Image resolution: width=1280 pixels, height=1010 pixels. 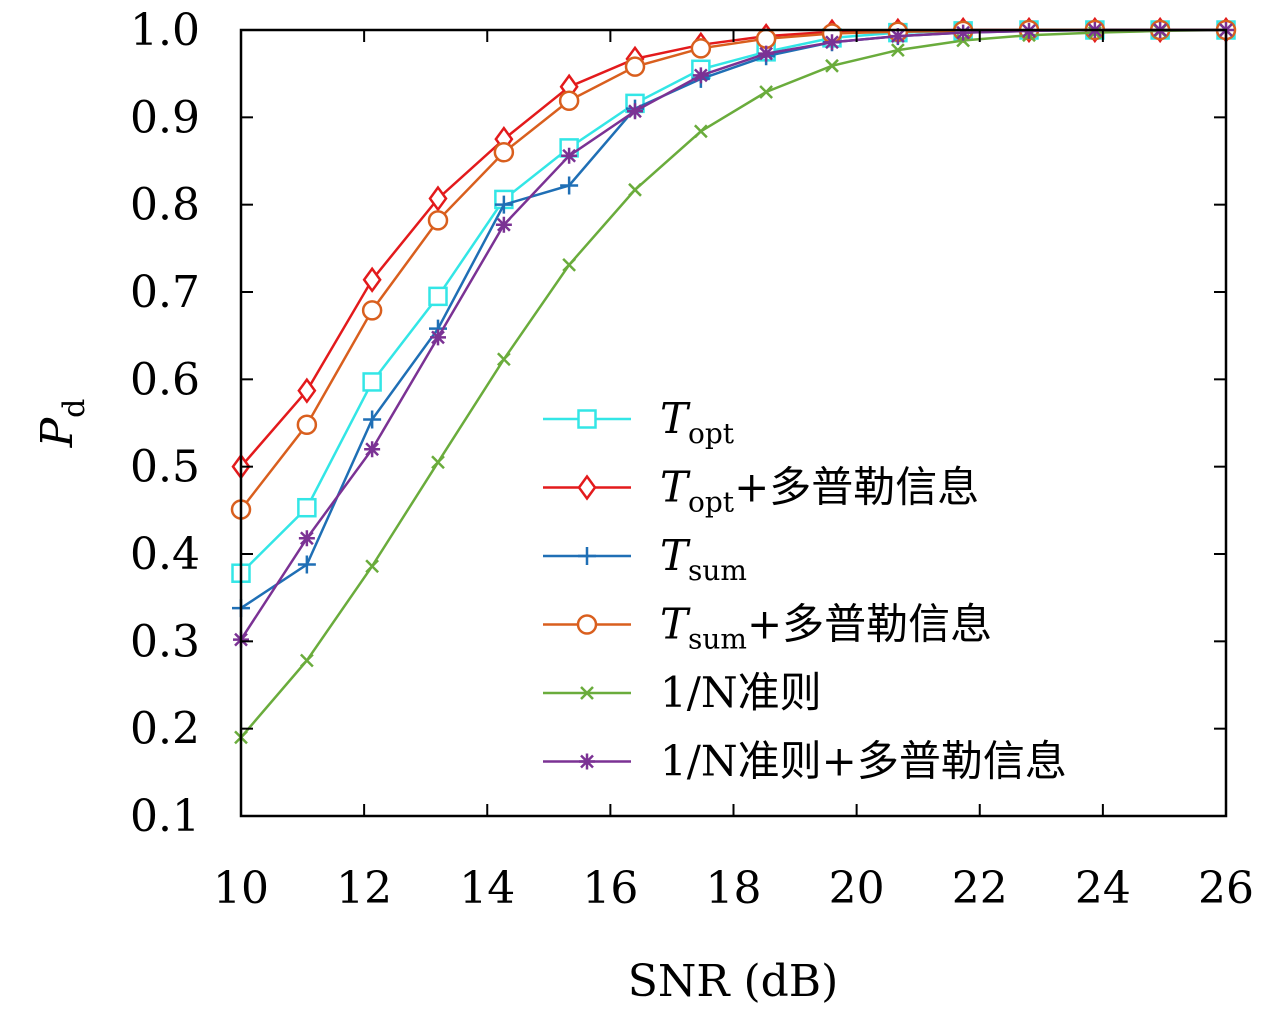 I want to click on legend-entry-3: Tsum+多普勒信息, so click(x=767, y=628).